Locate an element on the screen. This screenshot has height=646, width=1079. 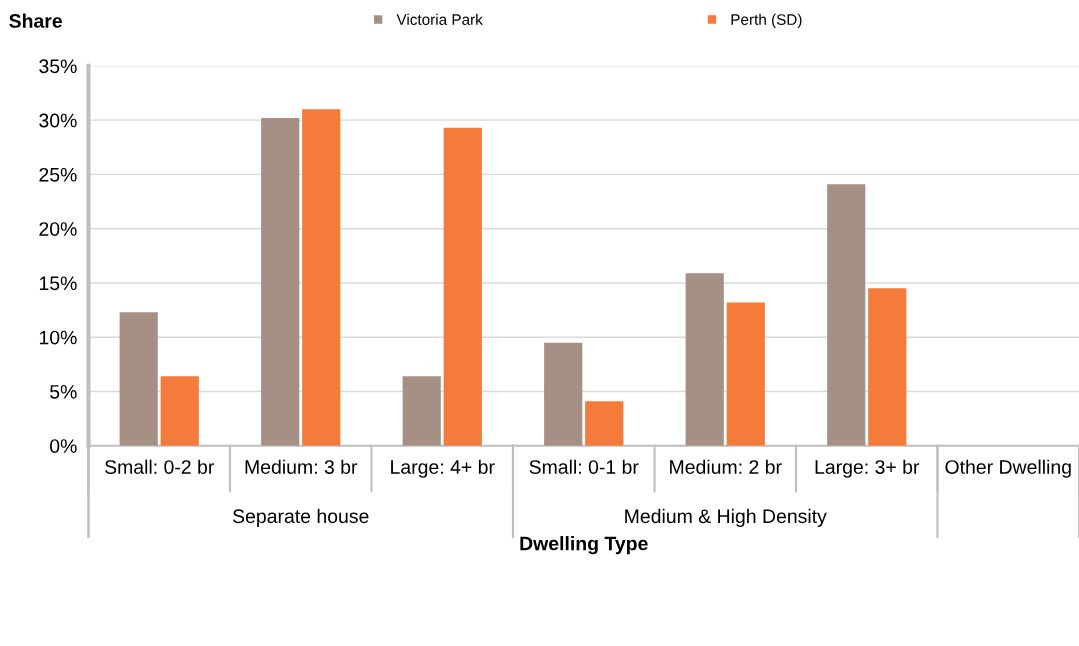
text: Separate house is located at coordinates (300, 517).